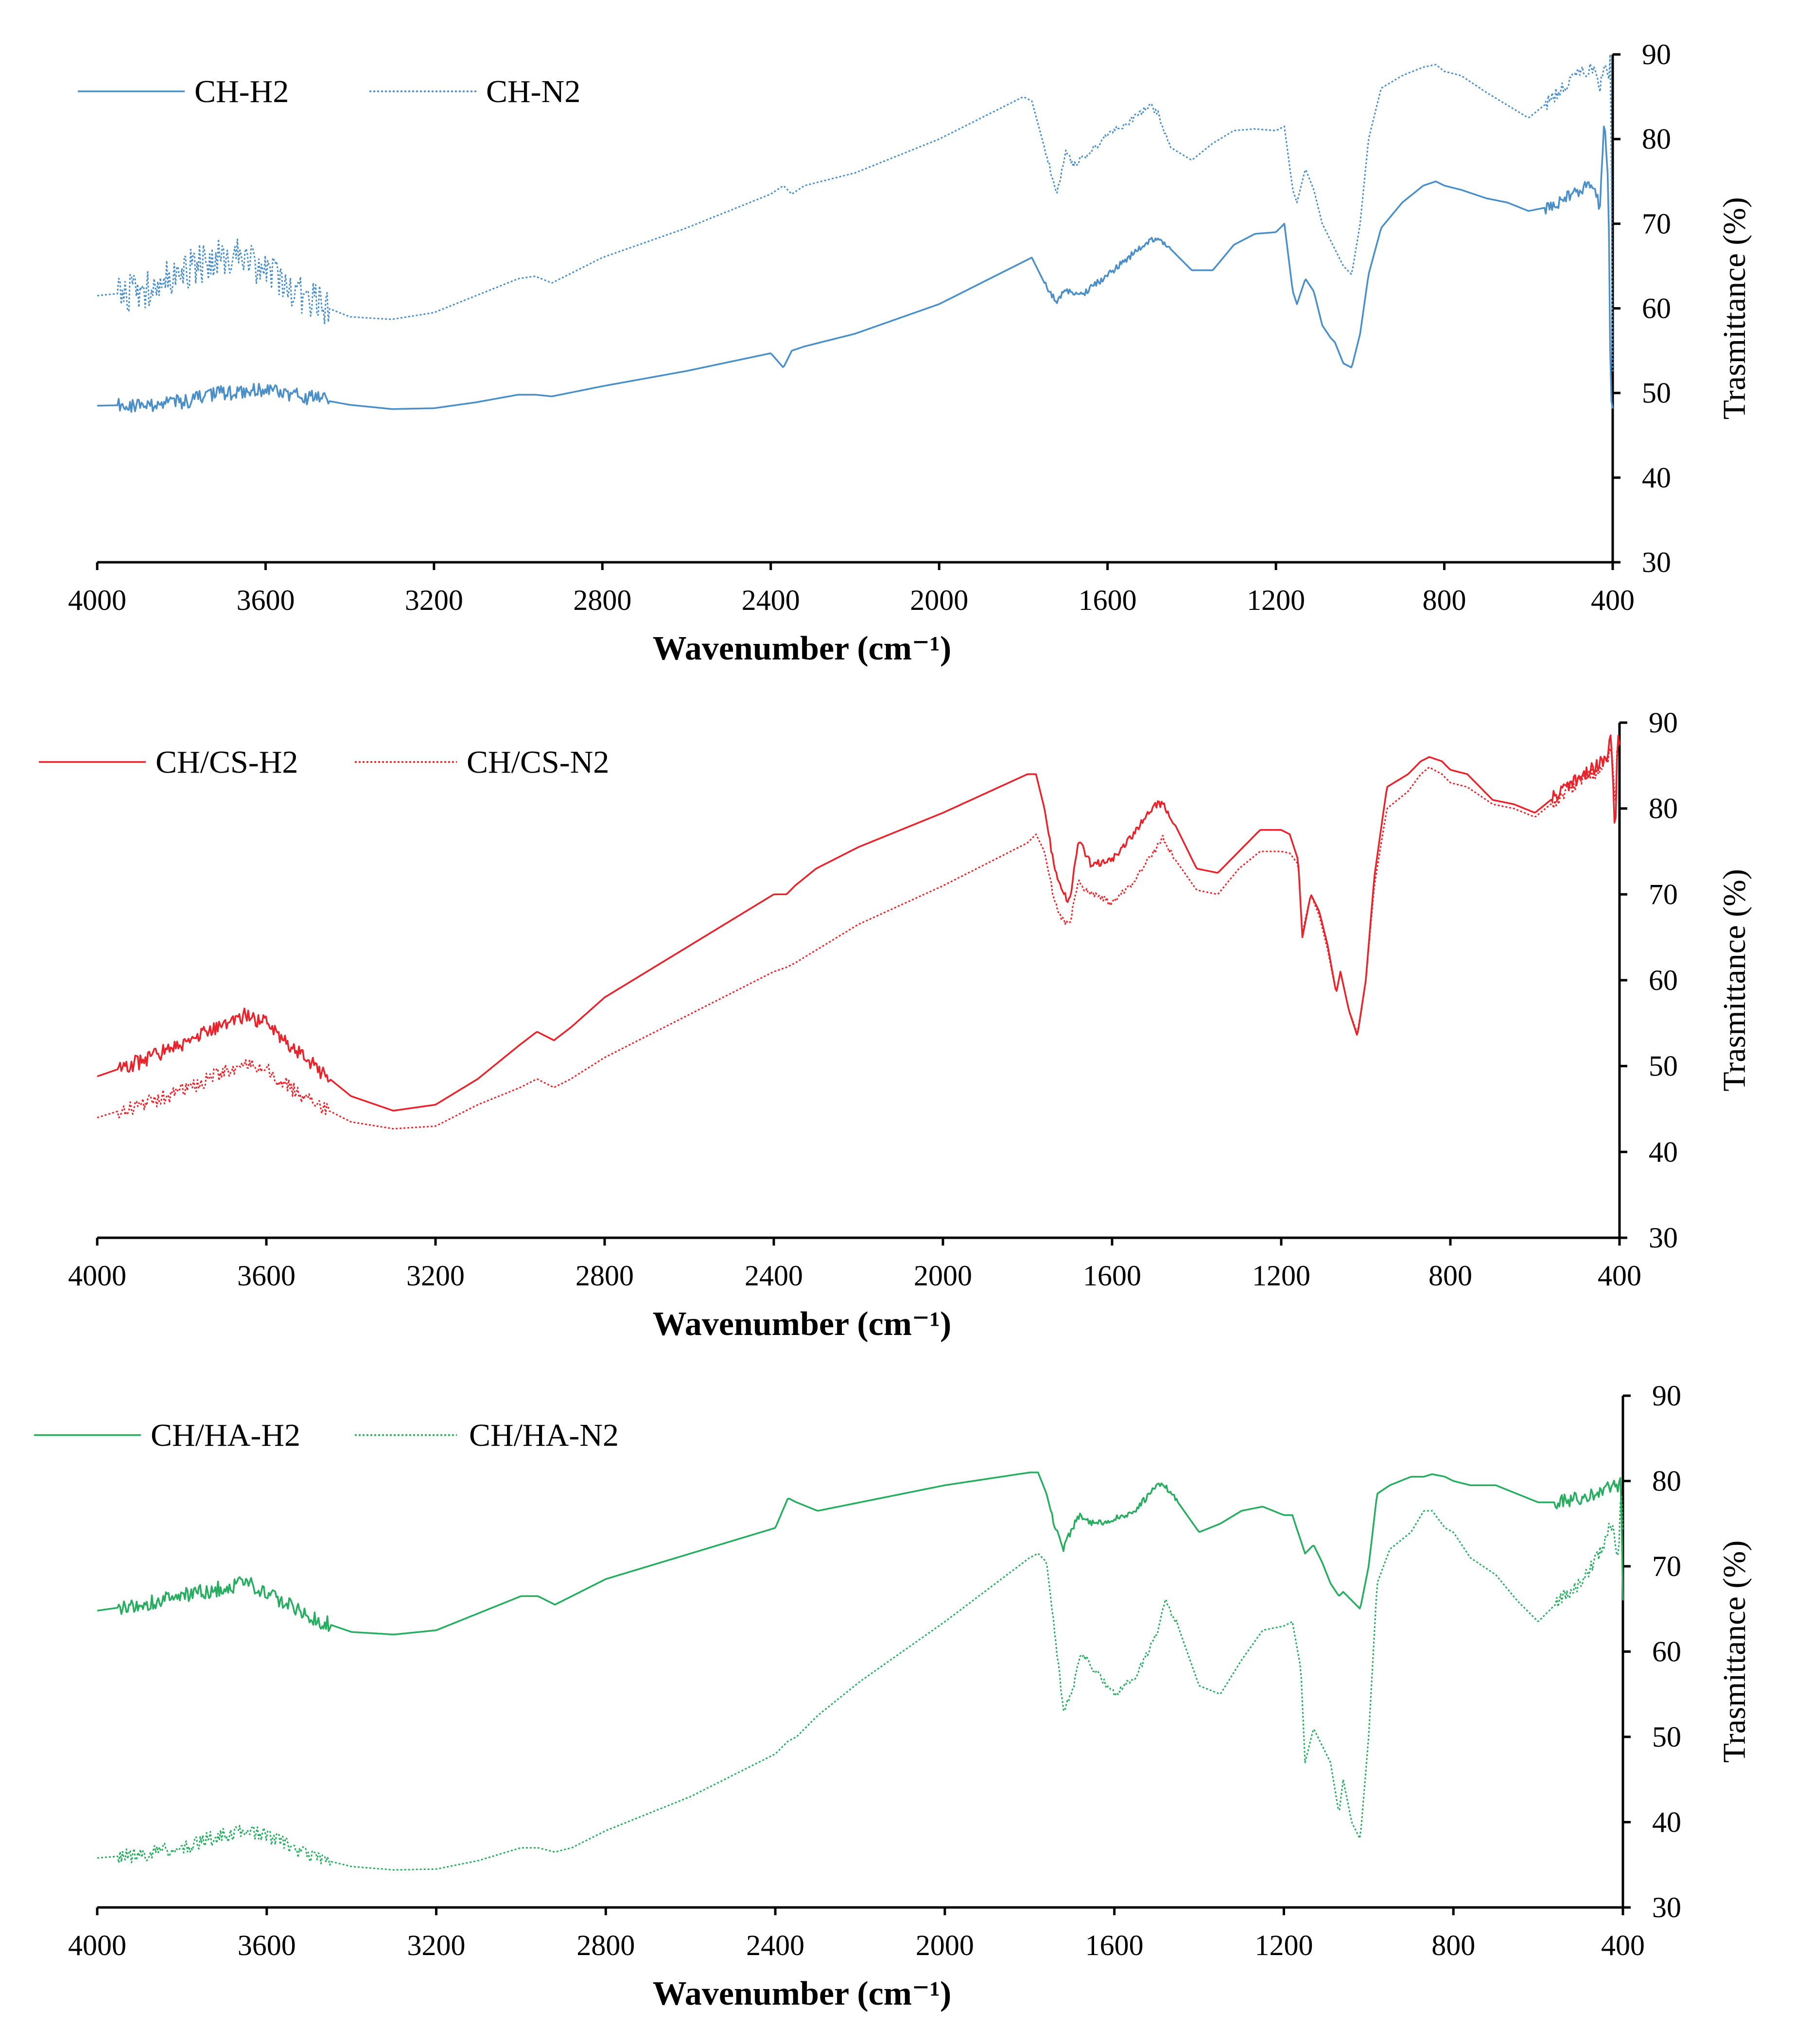 This screenshot has width=1794, height=2044. Describe the element at coordinates (544, 1435) in the screenshot. I see `legend-label: CH/HA-N2` at that location.